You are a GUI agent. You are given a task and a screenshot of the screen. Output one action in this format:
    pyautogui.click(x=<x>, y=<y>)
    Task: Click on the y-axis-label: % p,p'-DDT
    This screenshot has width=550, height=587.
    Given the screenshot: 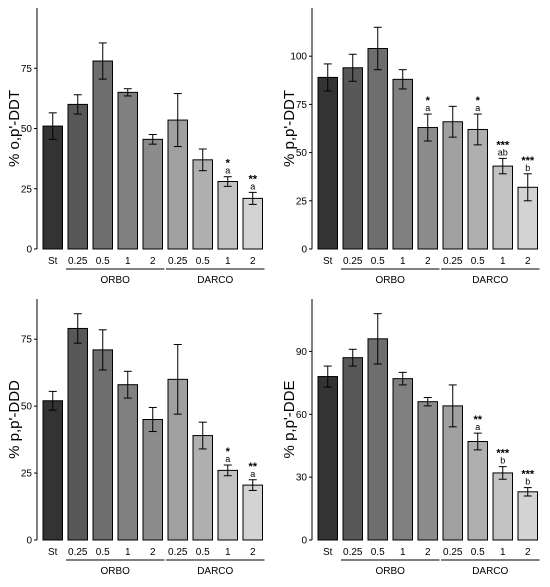 What is the action you would take?
    pyautogui.click(x=289, y=128)
    